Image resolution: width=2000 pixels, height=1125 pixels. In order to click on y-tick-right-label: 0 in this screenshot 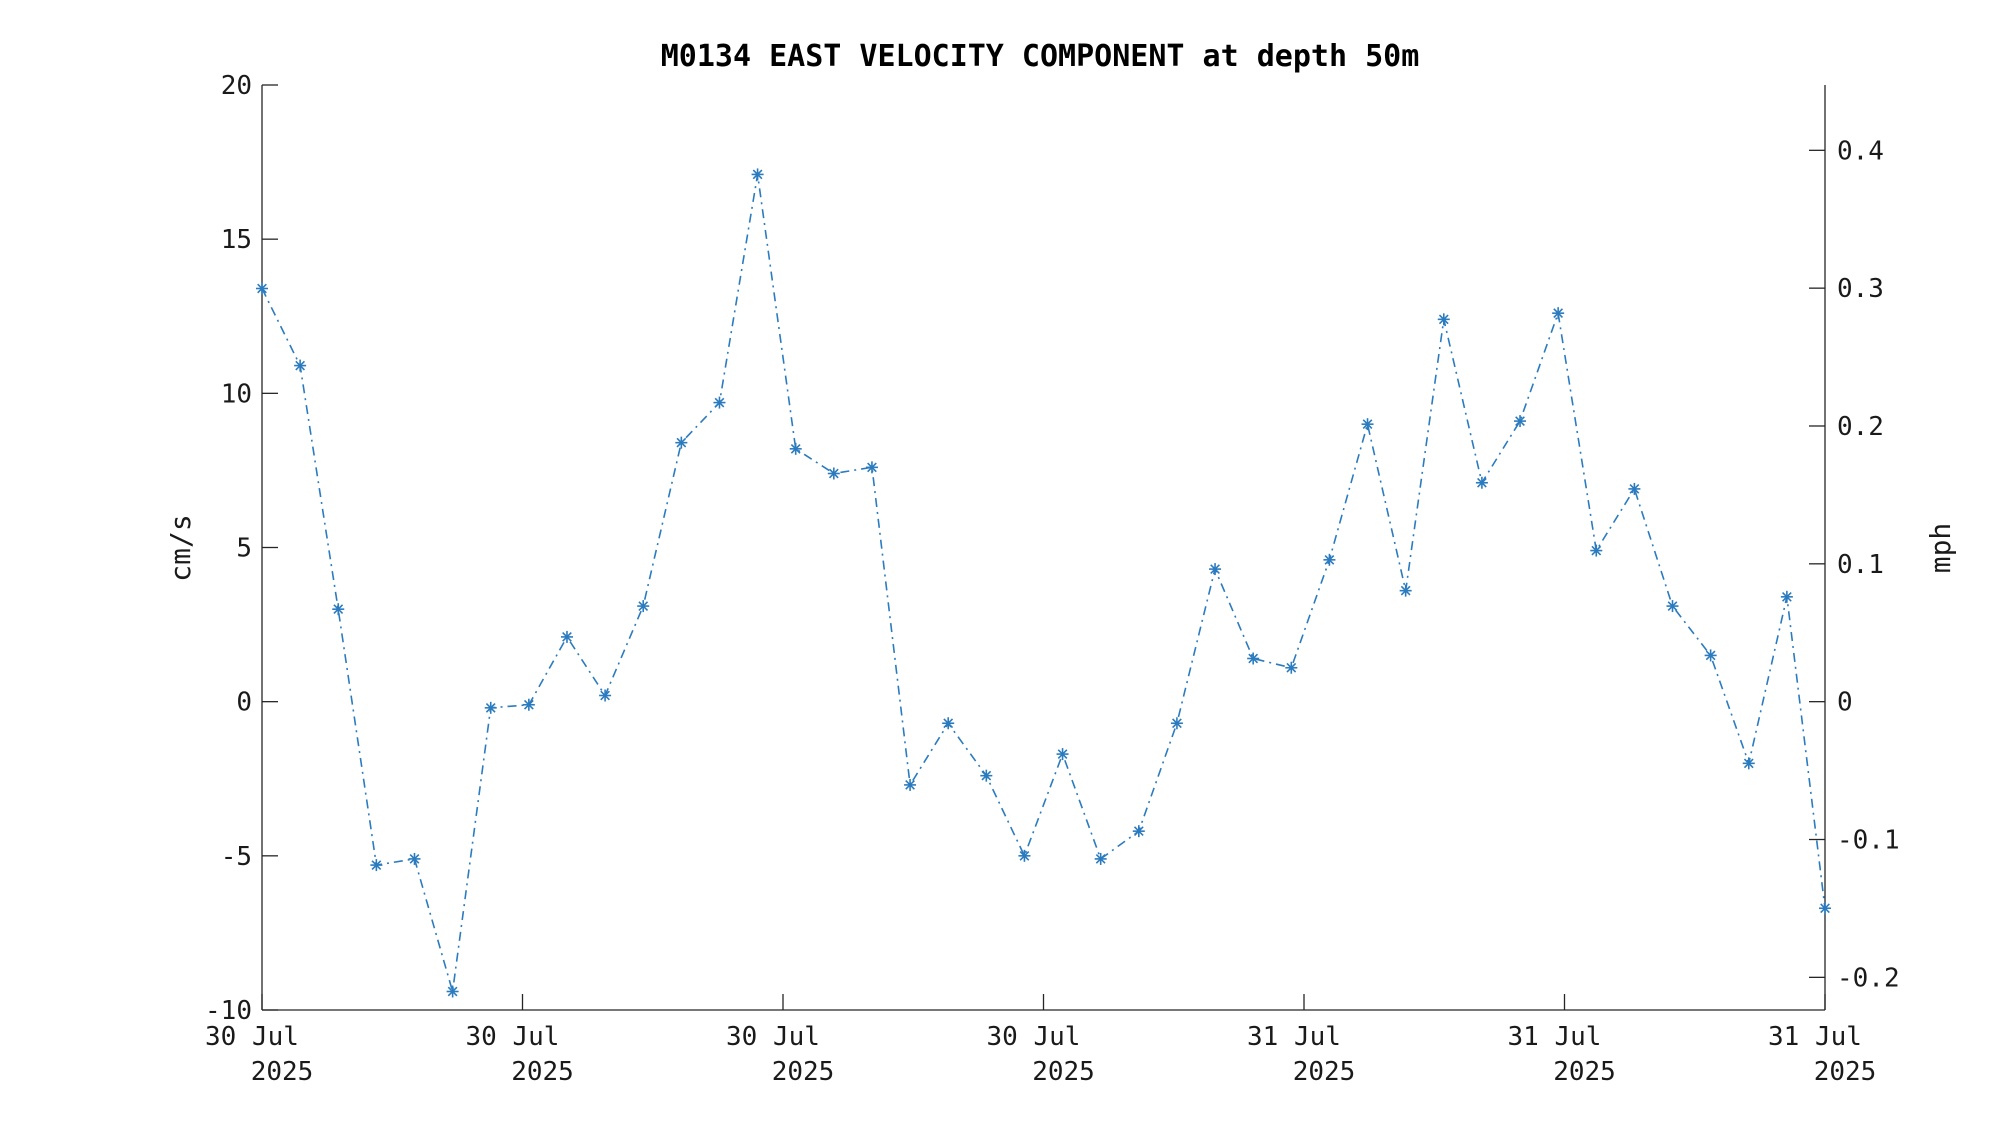, I will do `click(1845, 703)`.